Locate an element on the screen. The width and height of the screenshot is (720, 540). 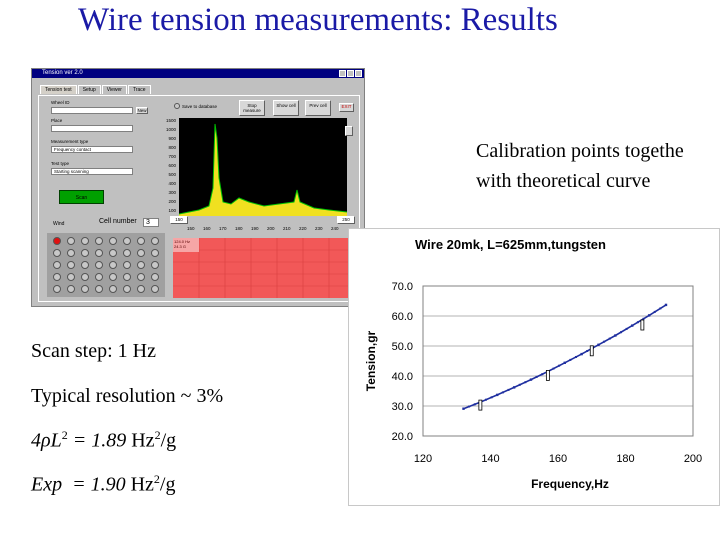
scroll-up-button is located at coordinates (349, 131).